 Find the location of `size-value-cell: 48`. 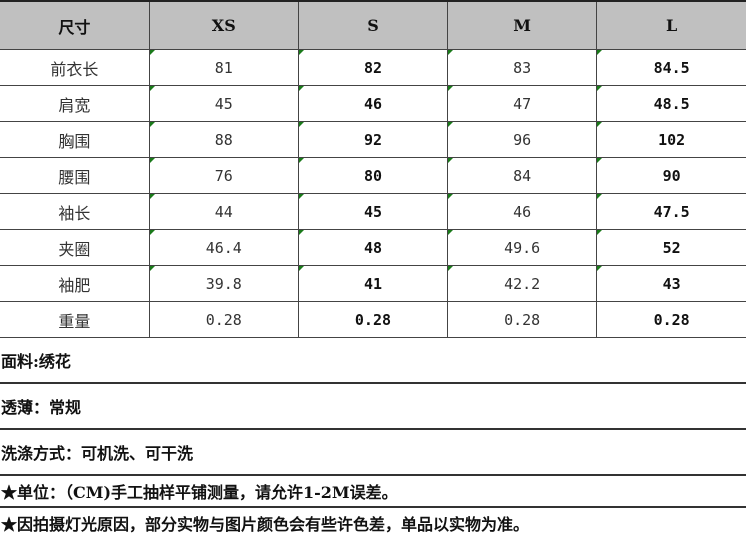

size-value-cell: 48 is located at coordinates (373, 247).